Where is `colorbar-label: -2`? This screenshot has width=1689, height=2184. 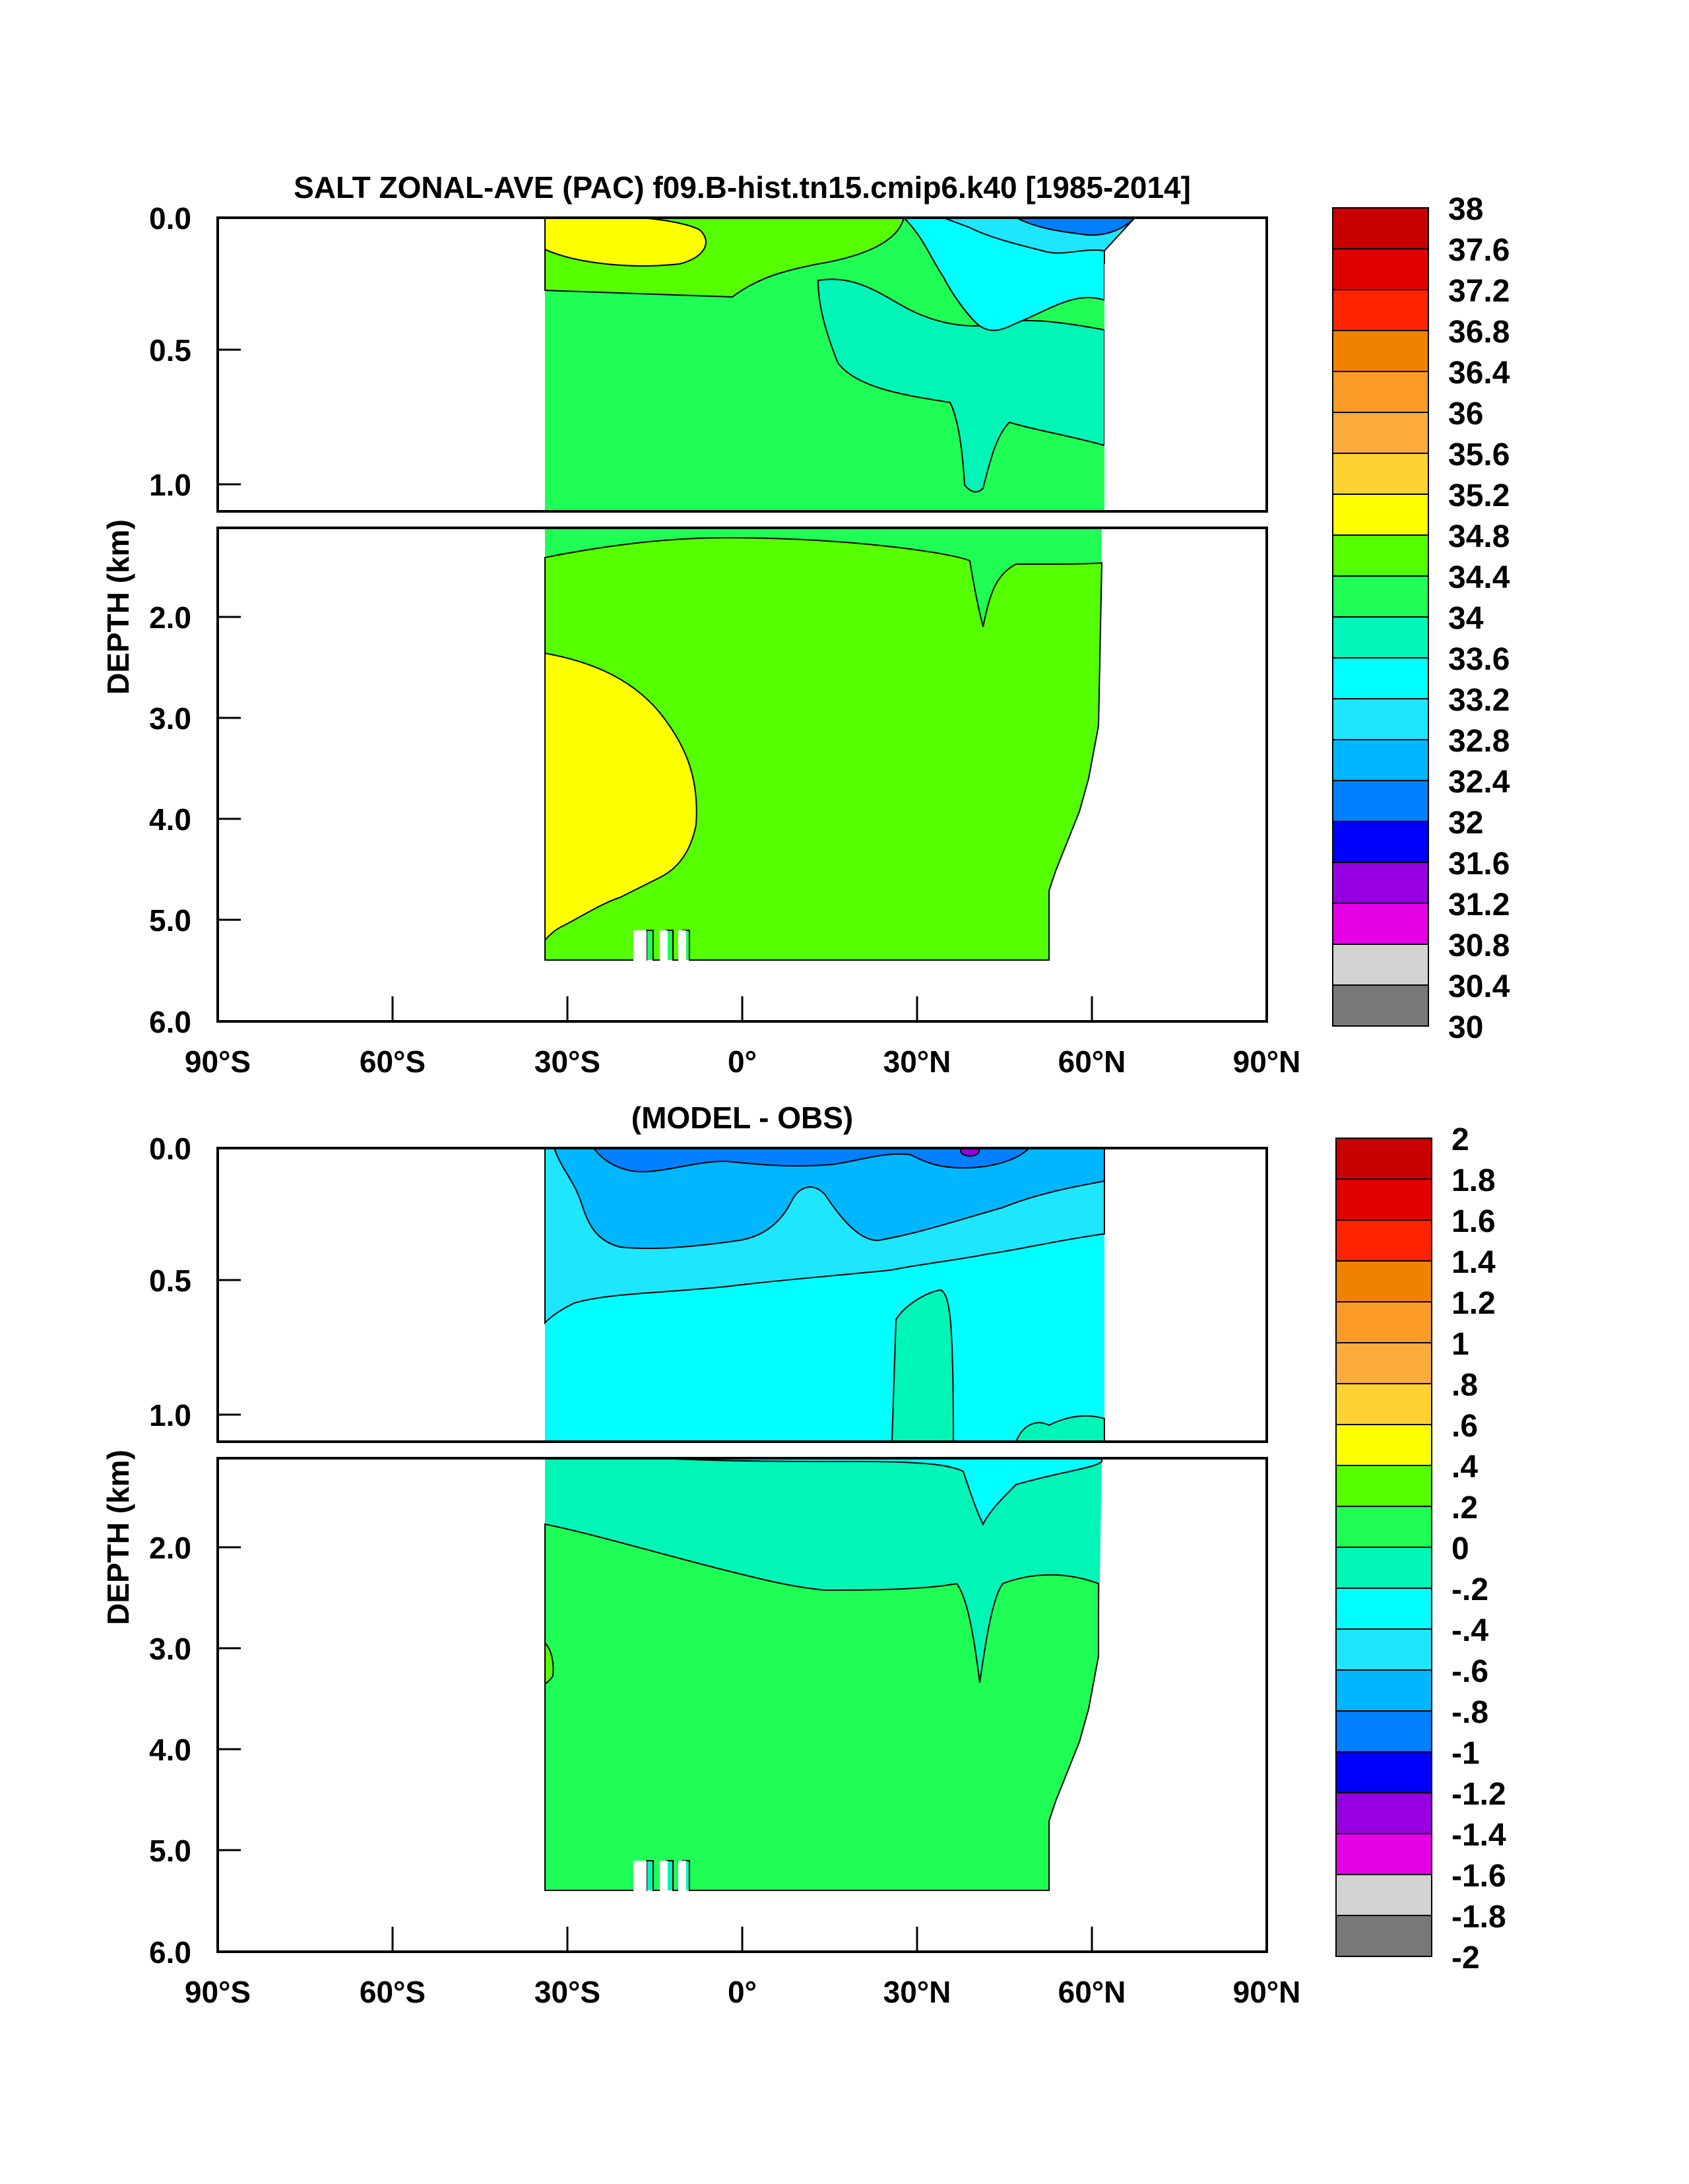
colorbar-label: -2 is located at coordinates (1465, 1958).